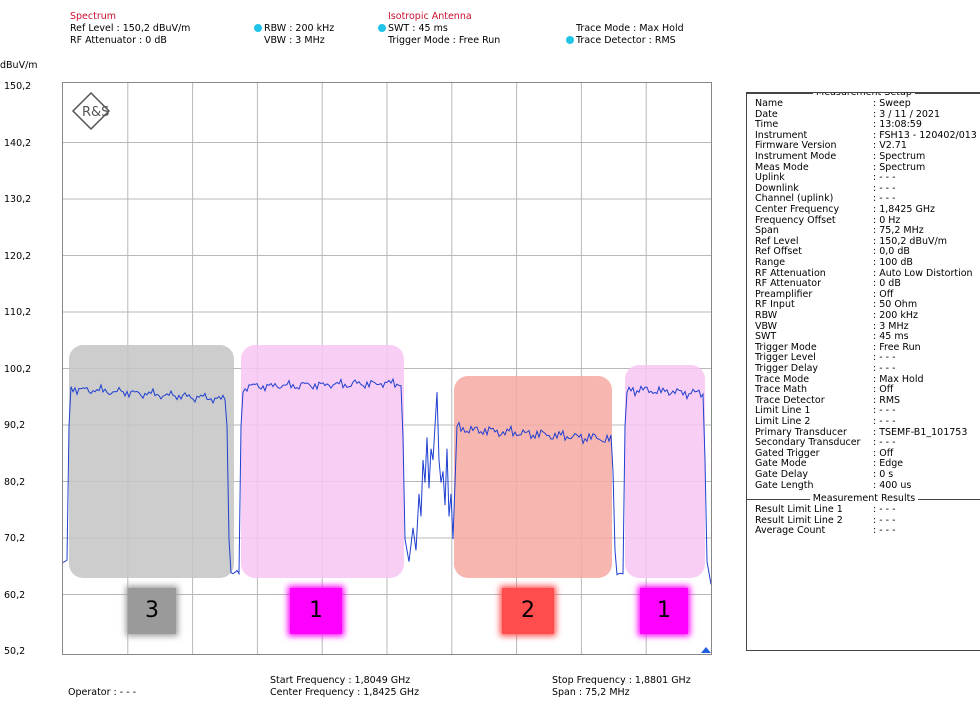 The height and width of the screenshot is (702, 980). Describe the element at coordinates (783, 421) in the screenshot. I see `setup-key: Limit Line 2` at that location.